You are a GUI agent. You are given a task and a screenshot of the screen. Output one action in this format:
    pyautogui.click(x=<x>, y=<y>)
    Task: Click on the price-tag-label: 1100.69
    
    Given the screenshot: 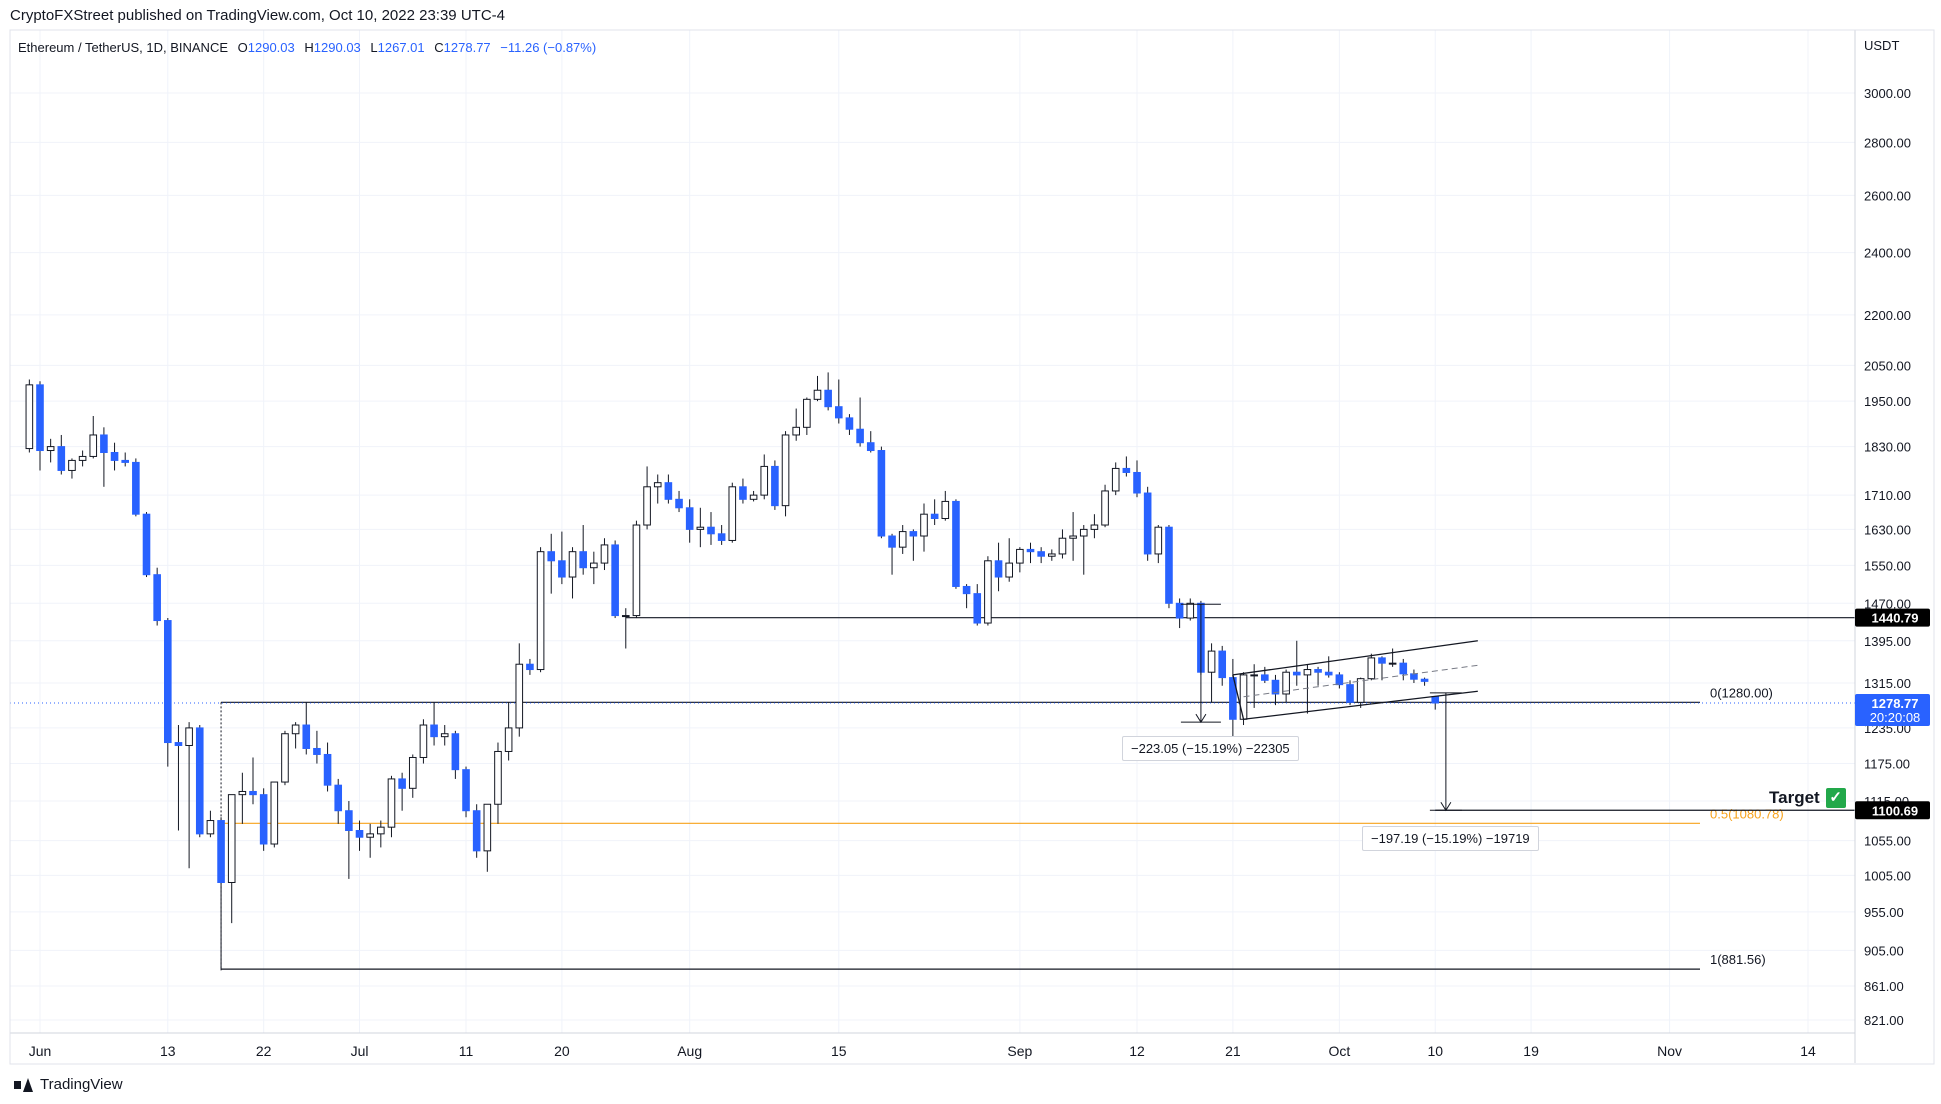 What is the action you would take?
    pyautogui.click(x=1895, y=810)
    